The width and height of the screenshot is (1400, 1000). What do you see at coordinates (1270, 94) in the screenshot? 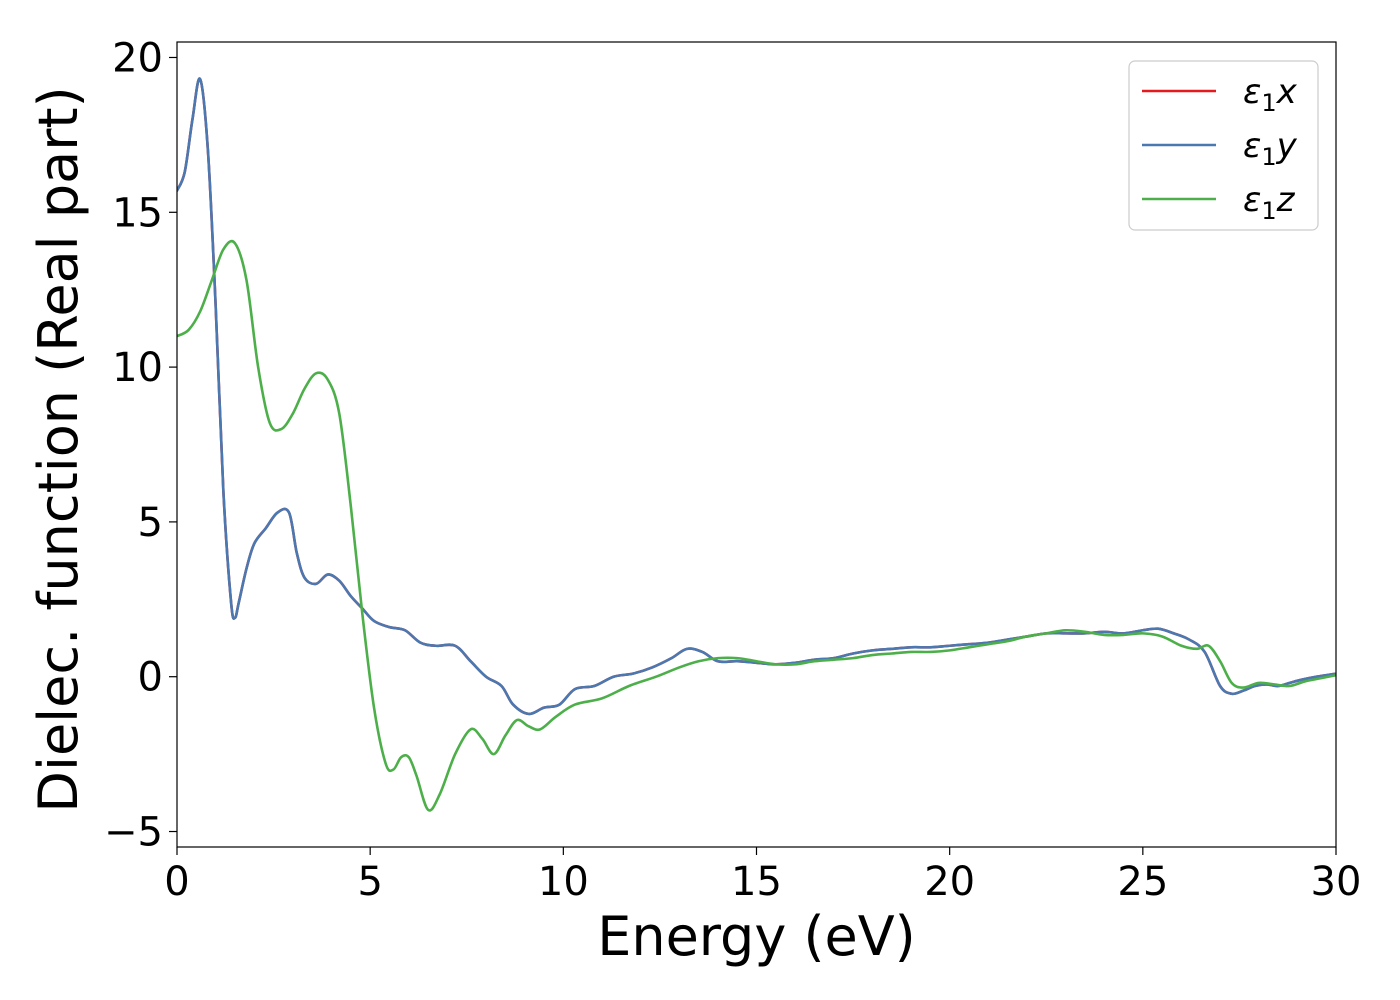
I see `legend-label-x: ε1x` at bounding box center [1270, 94].